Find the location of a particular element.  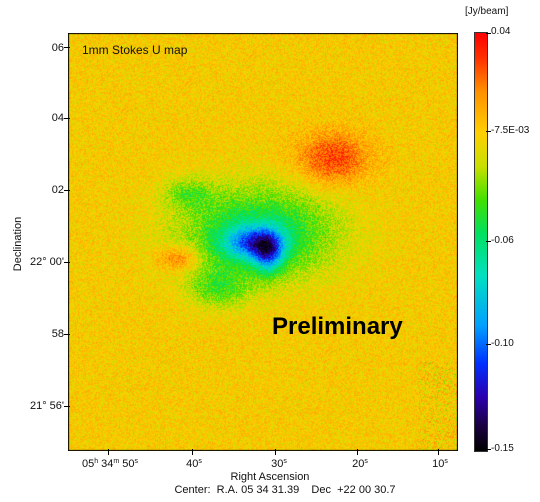

center-coordinates: Center: R.A. 05 34 31.39 Dec +22 00 30.7 is located at coordinates (285, 490).